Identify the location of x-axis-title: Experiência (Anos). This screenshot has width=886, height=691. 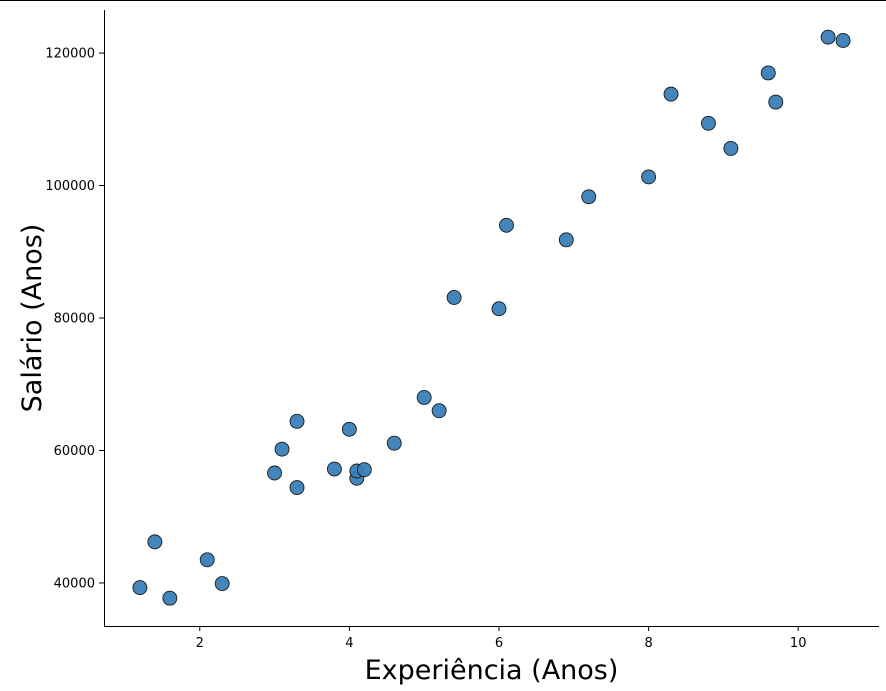
(492, 670).